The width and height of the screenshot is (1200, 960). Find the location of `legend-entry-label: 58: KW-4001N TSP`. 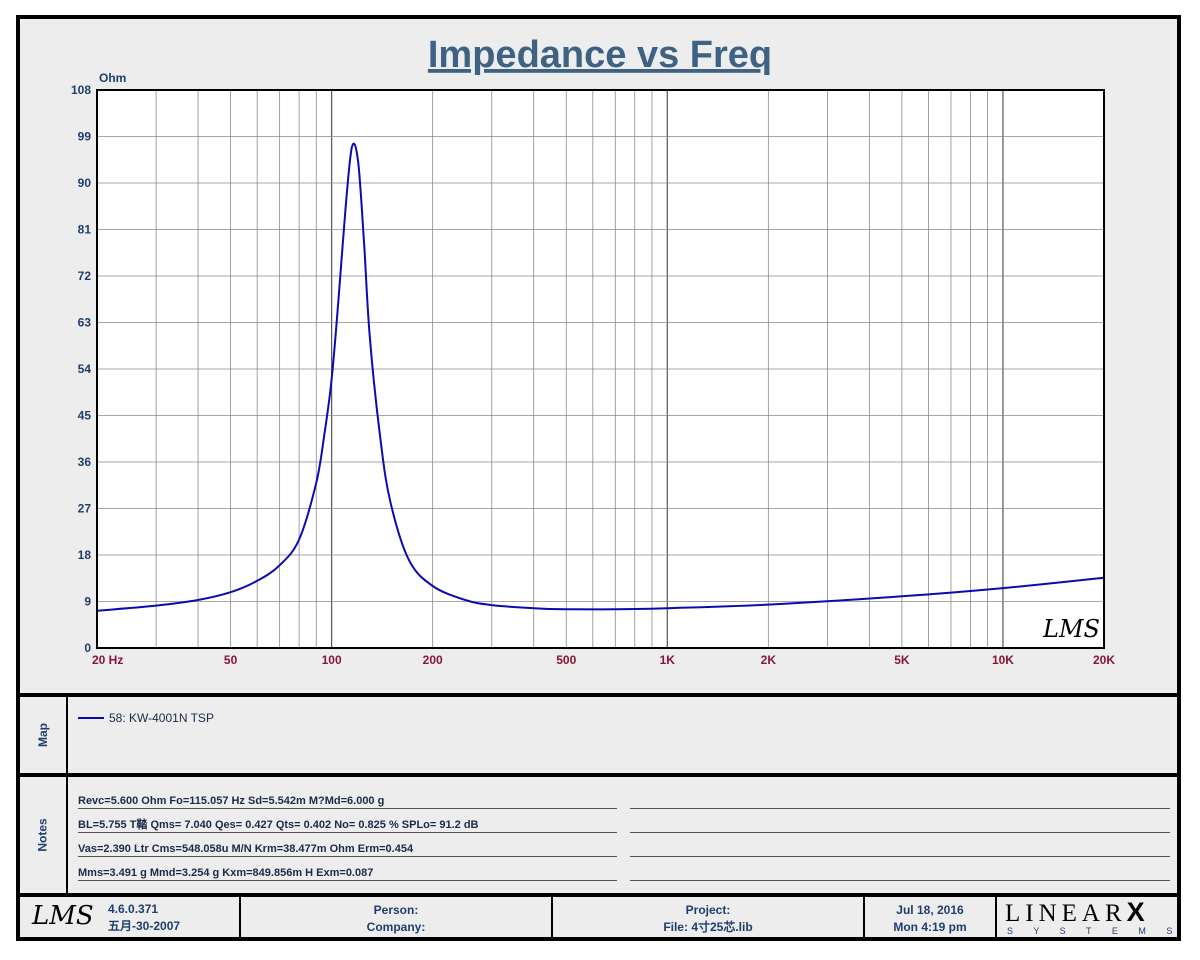

legend-entry-label: 58: KW-4001N TSP is located at coordinates (161, 718).